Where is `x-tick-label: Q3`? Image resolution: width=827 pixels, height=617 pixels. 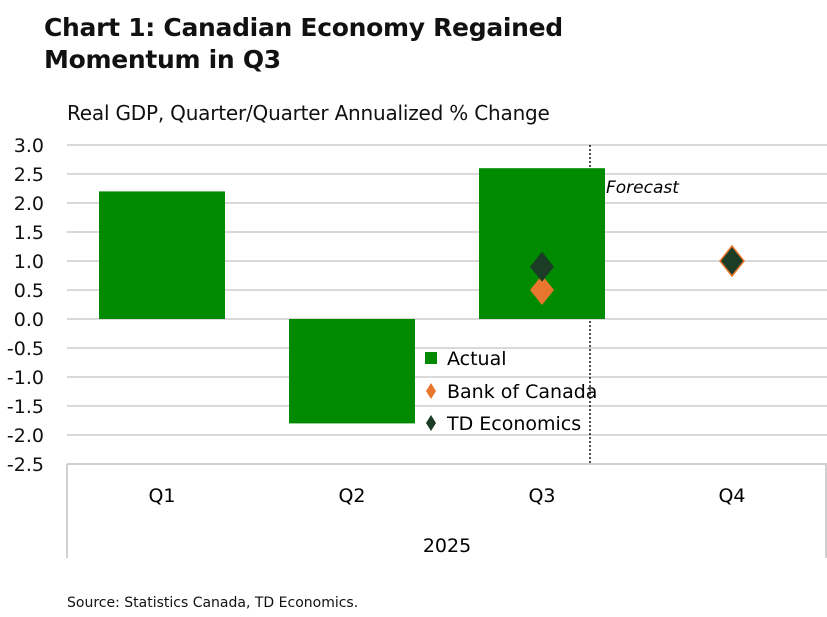
x-tick-label: Q3 is located at coordinates (541, 496).